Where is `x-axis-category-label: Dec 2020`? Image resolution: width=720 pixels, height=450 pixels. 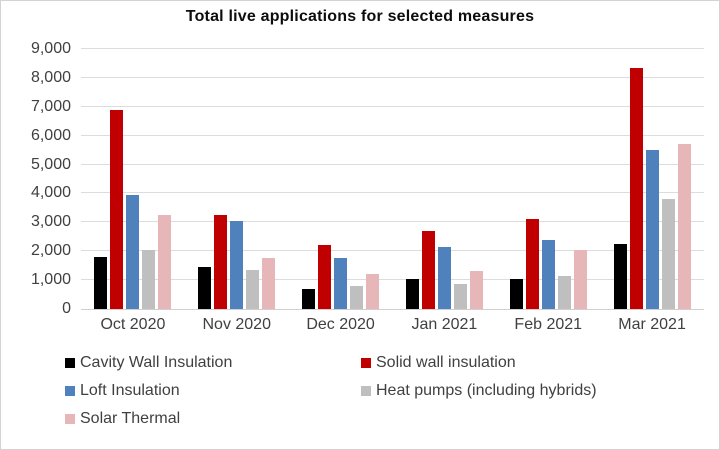 x-axis-category-label: Dec 2020 is located at coordinates (340, 324).